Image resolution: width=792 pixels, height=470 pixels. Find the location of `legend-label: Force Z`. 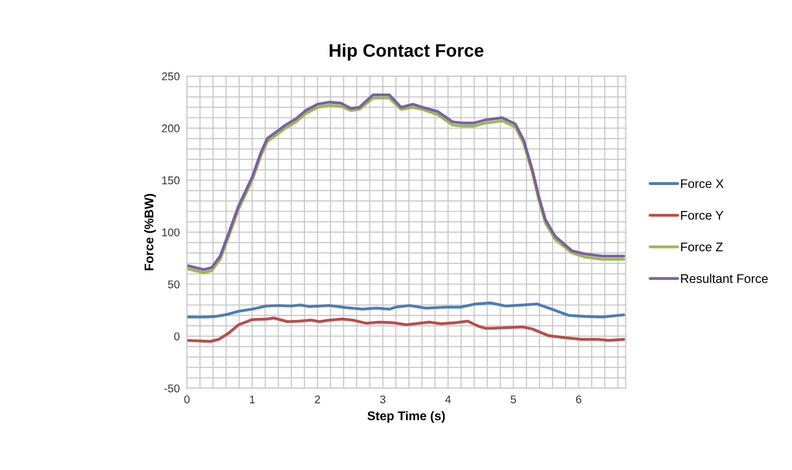

legend-label: Force Z is located at coordinates (702, 247).